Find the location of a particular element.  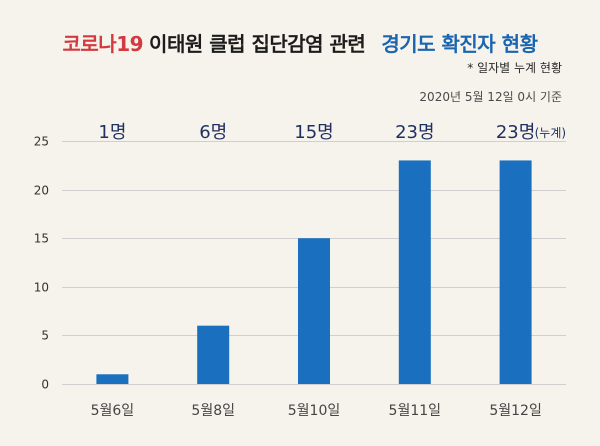

y-tick-label-0: 0 is located at coordinates (45, 385).